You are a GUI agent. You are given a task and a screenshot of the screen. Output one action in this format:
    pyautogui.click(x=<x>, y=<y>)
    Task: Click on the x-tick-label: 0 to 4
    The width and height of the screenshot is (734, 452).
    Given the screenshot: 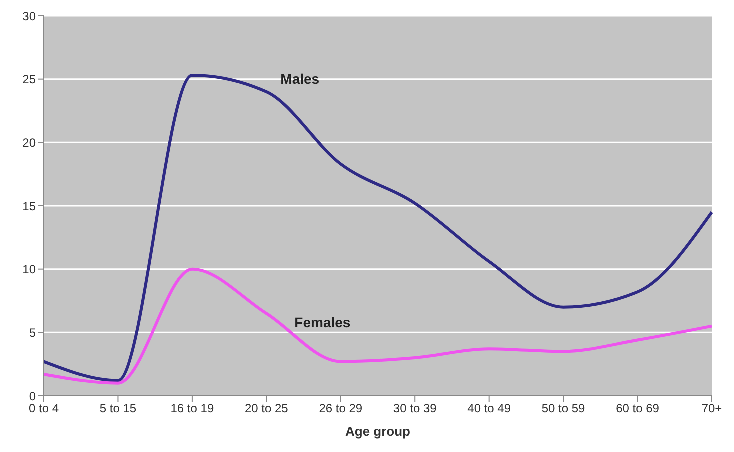 What is the action you would take?
    pyautogui.click(x=44, y=409)
    